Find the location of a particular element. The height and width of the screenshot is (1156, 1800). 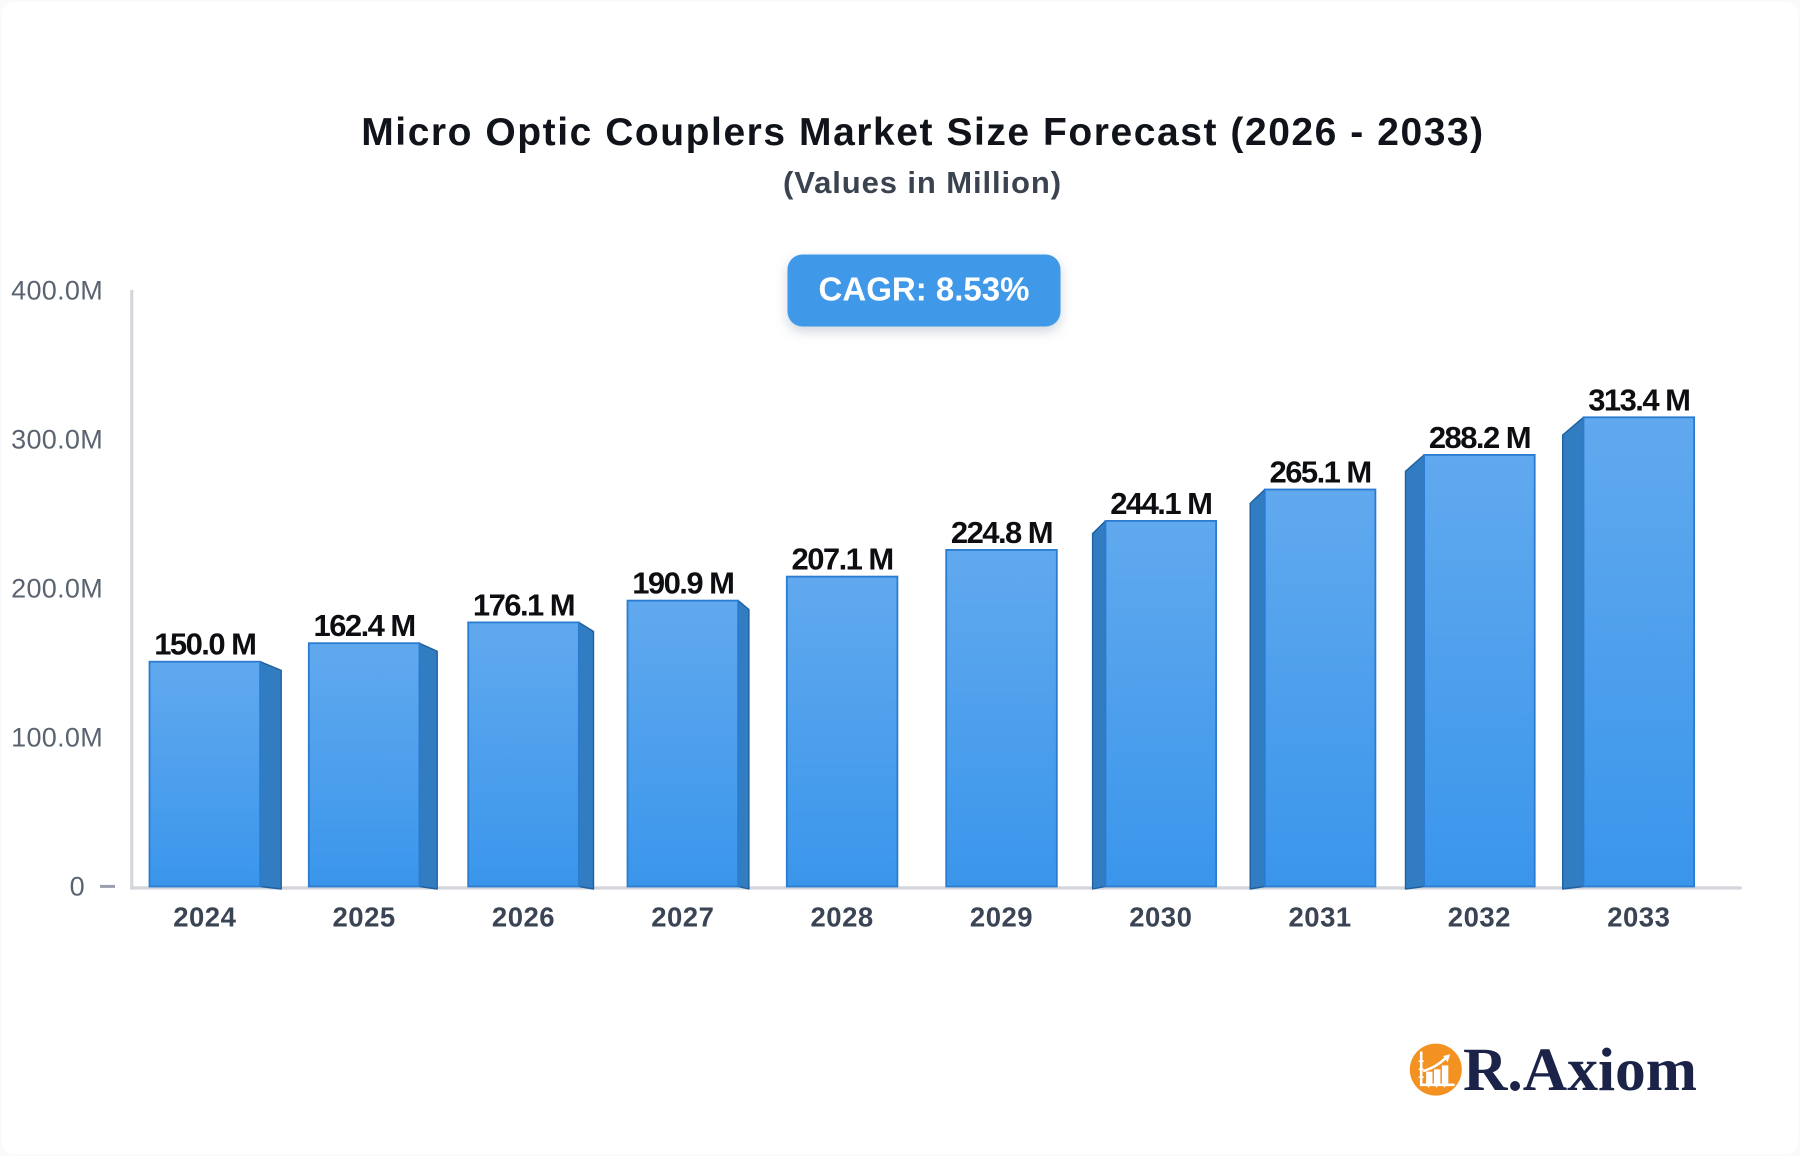

svg-text: 2028 is located at coordinates (842, 917).